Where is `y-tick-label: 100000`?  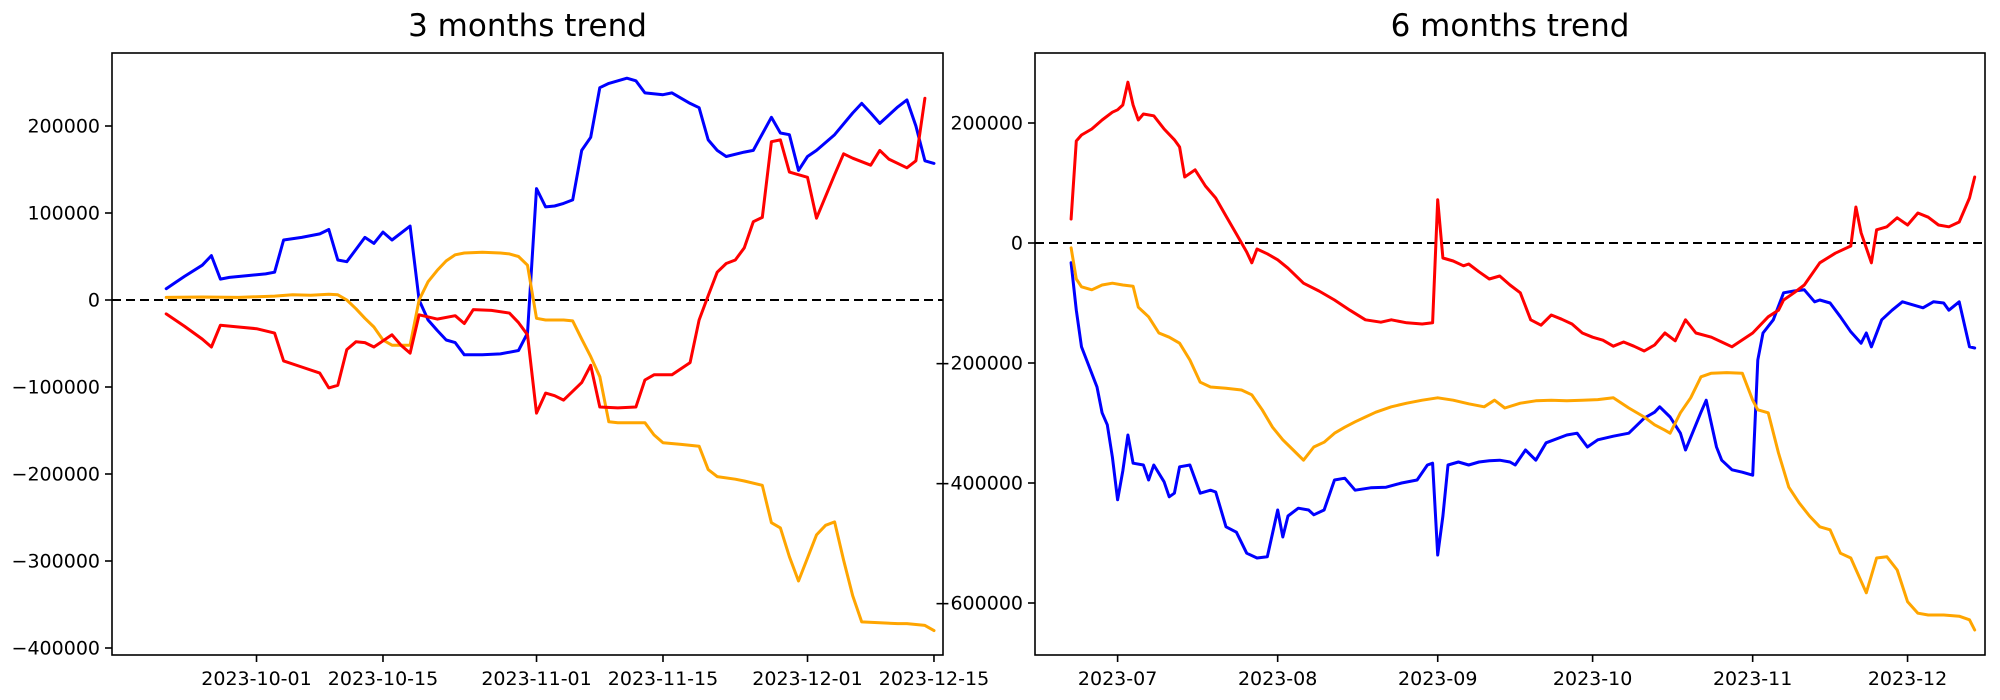
y-tick-label: 100000 is located at coordinates (63, 214).